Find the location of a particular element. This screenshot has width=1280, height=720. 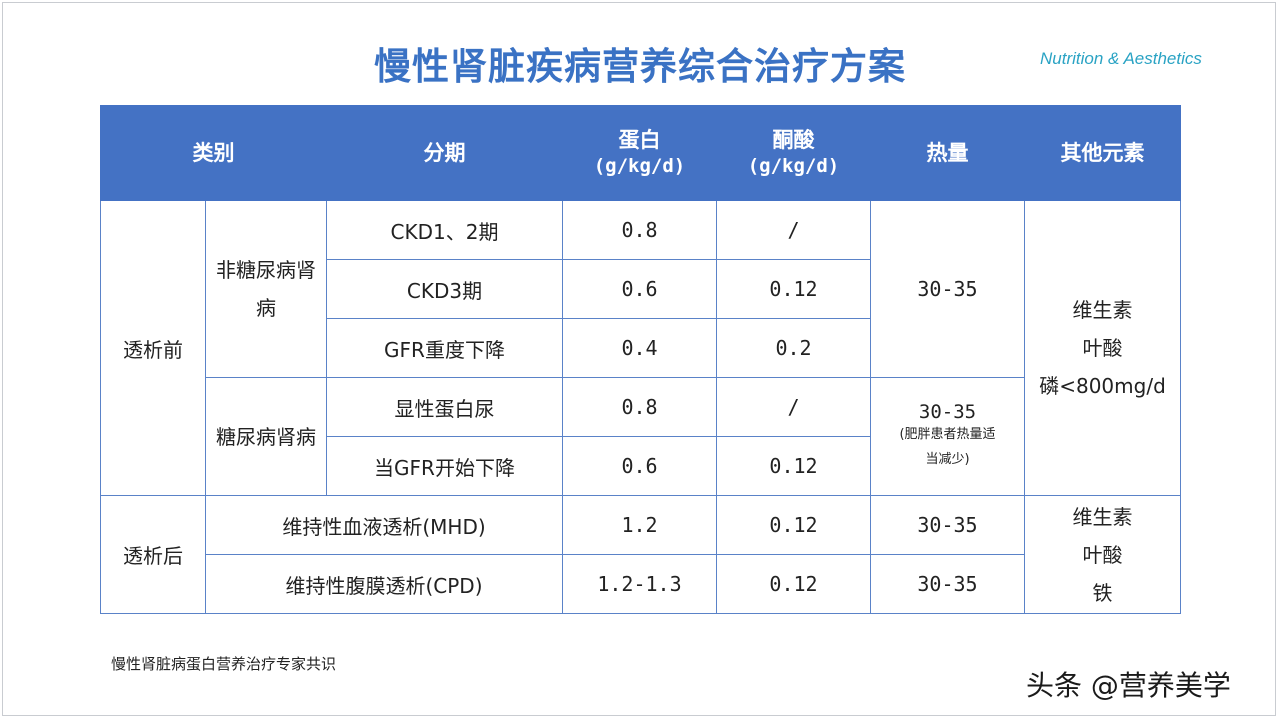

protein-cell: 0.4 is located at coordinates (639, 348).